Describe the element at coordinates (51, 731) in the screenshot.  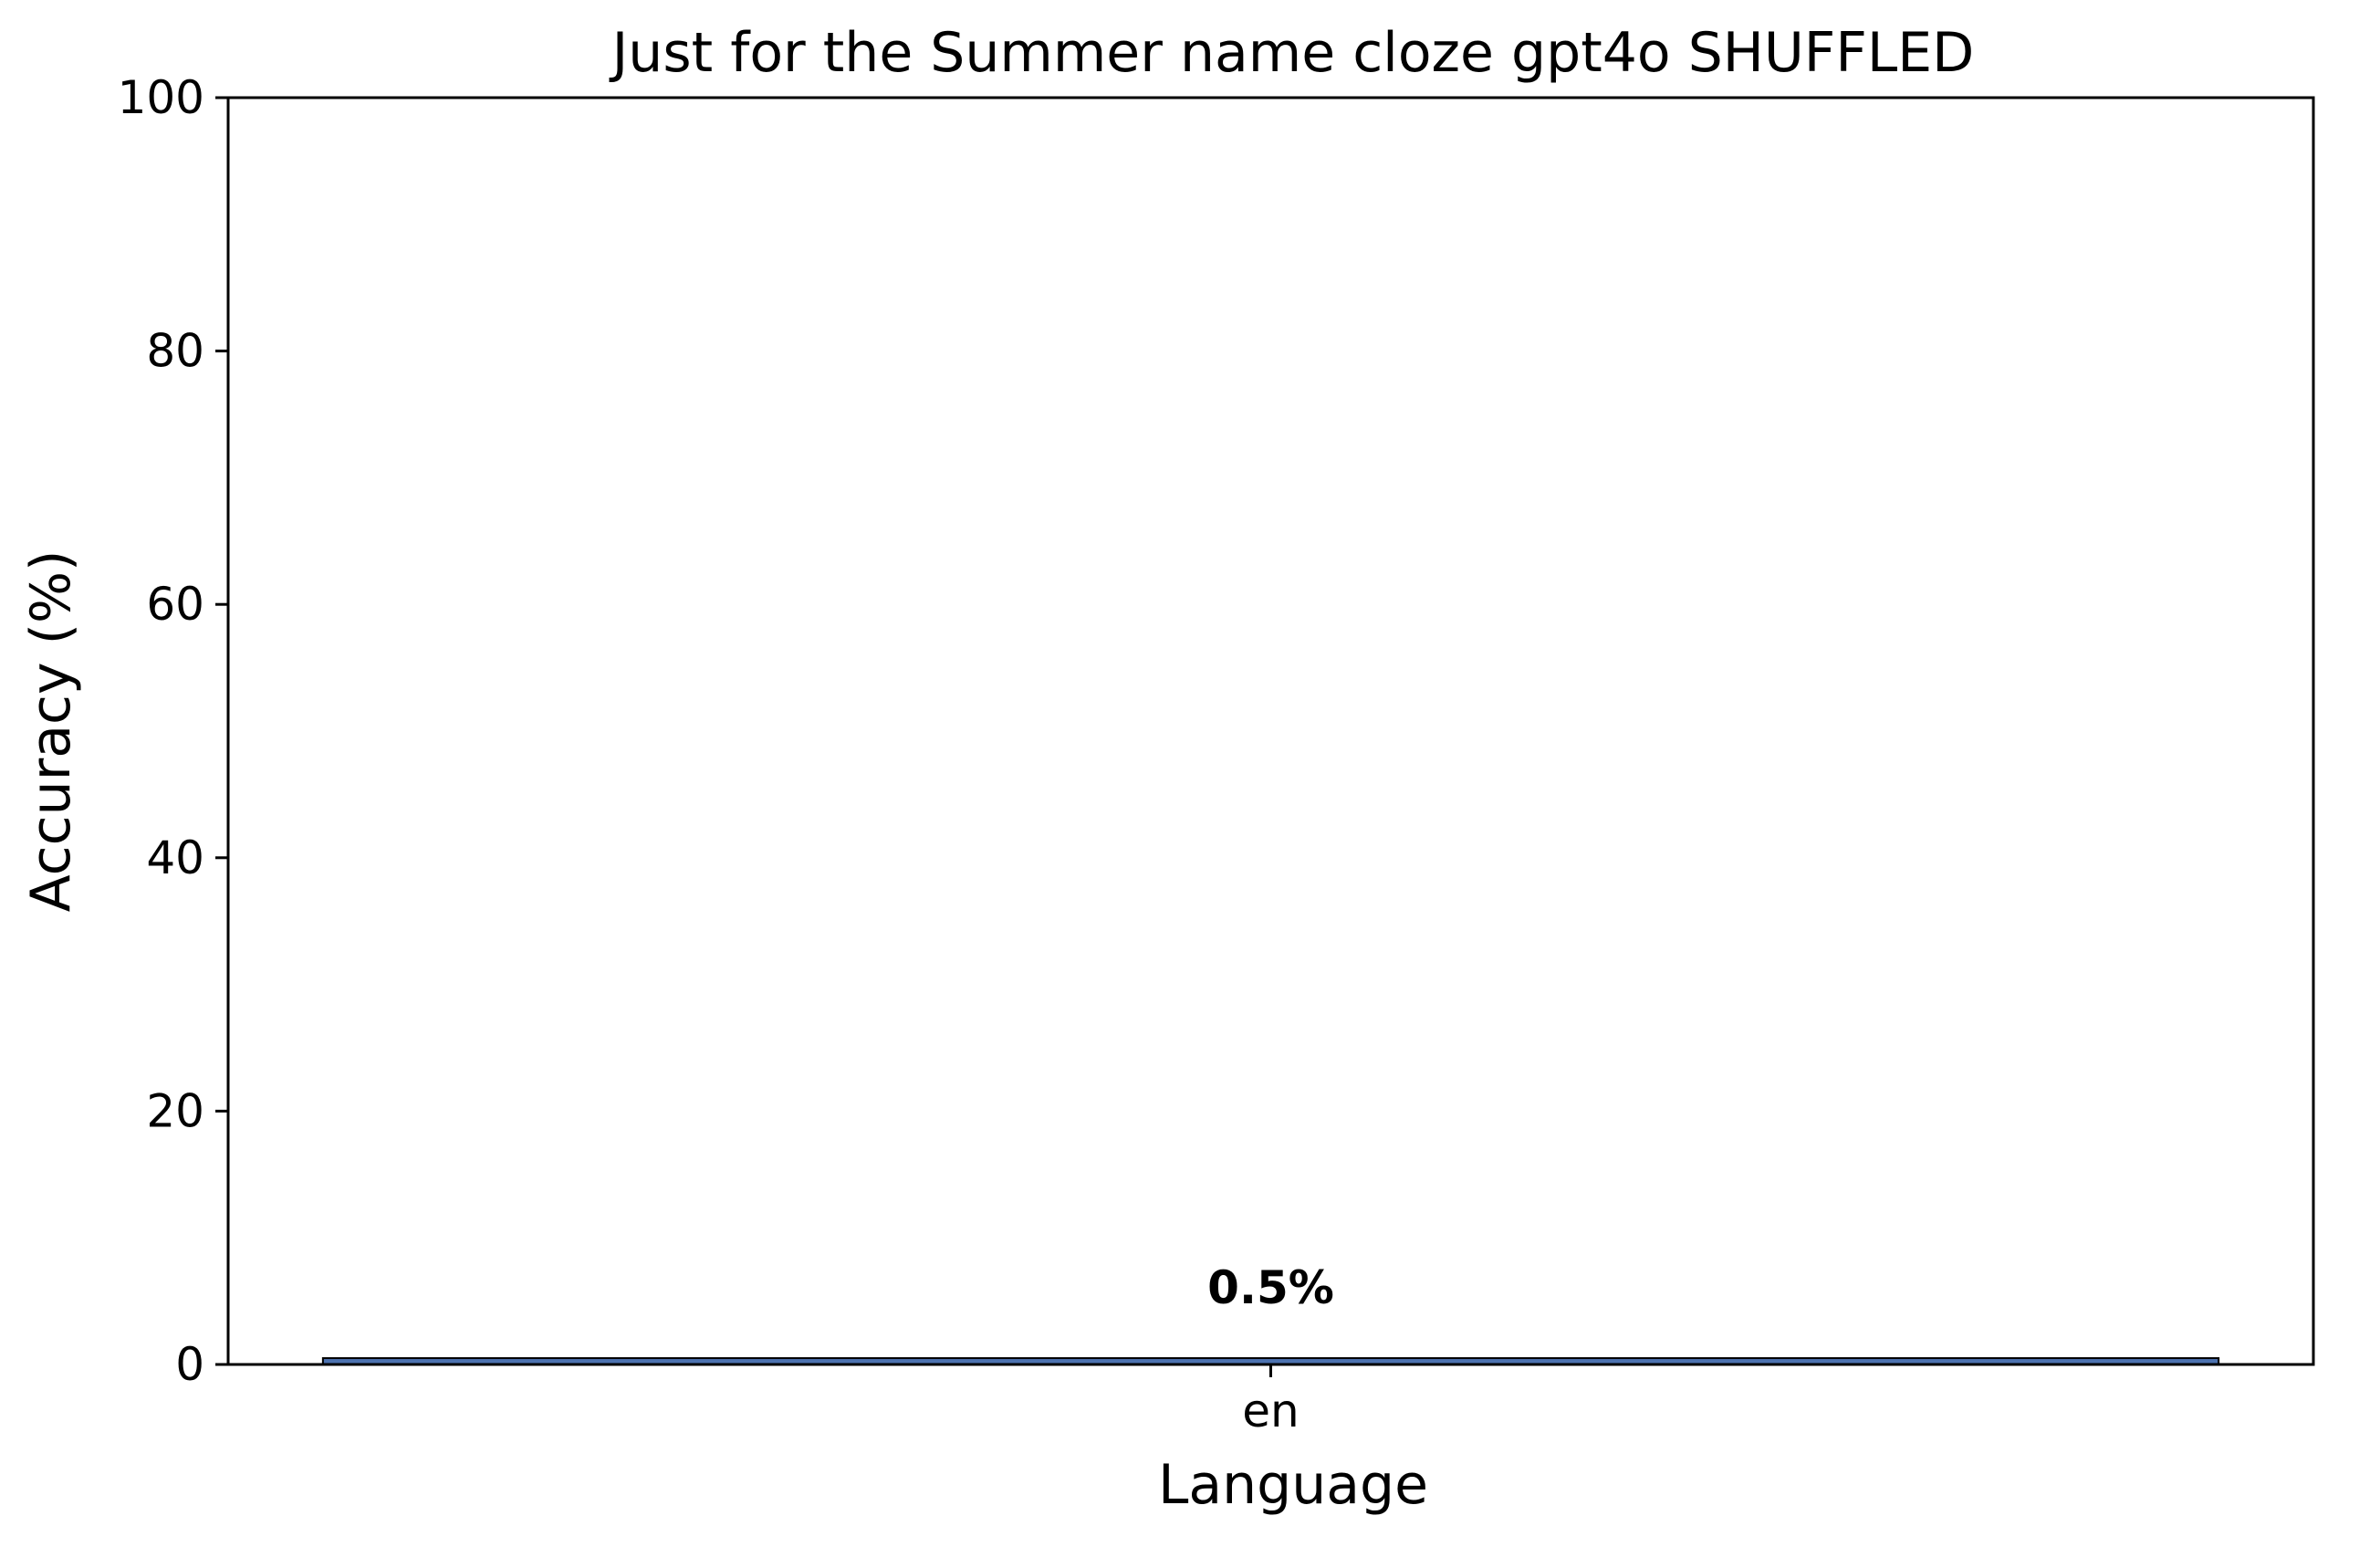
I see `y-axis-label: Accuracy (%)` at that location.